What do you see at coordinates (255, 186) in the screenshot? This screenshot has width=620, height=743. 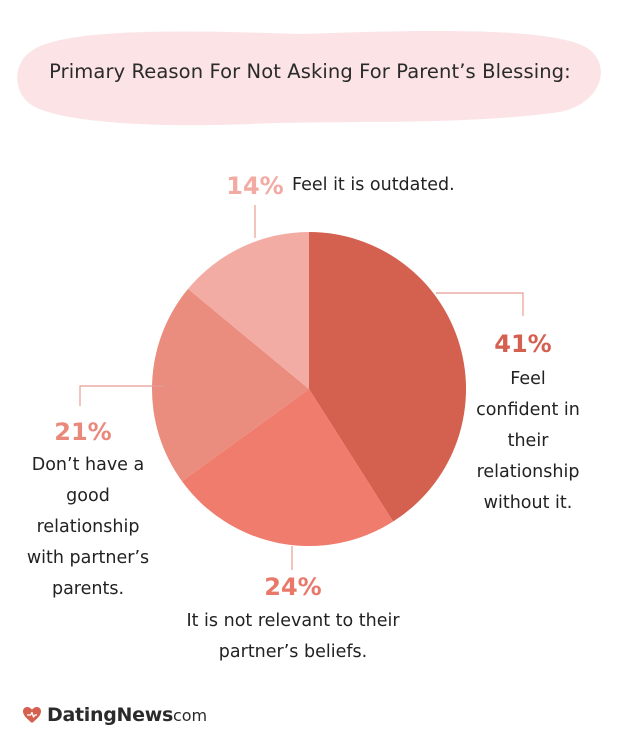 I see `value-label-14: 14%` at bounding box center [255, 186].